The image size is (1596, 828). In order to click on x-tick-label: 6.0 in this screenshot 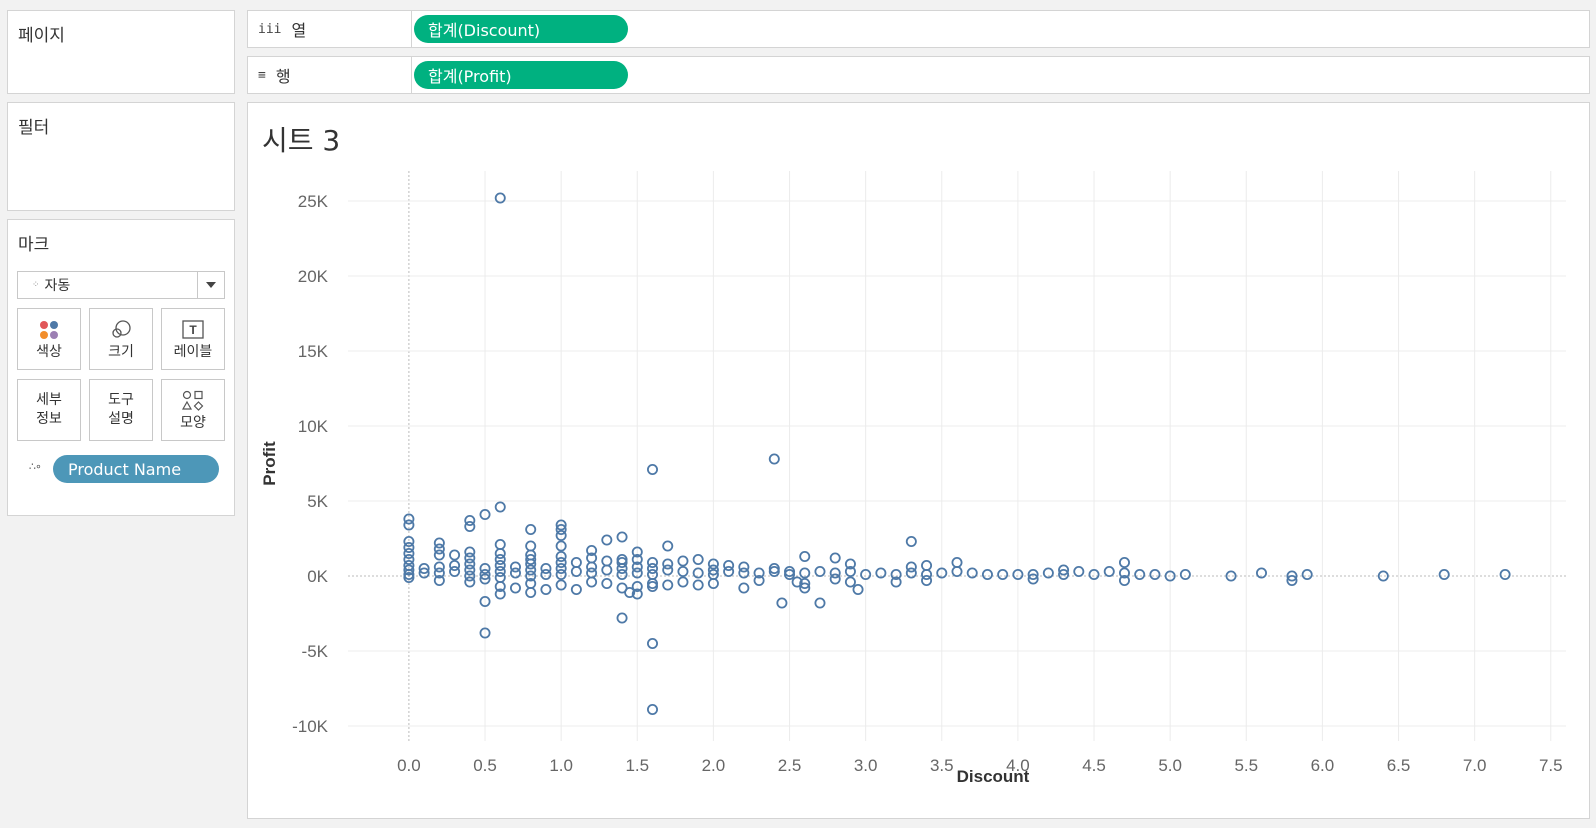, I will do `click(1323, 765)`.